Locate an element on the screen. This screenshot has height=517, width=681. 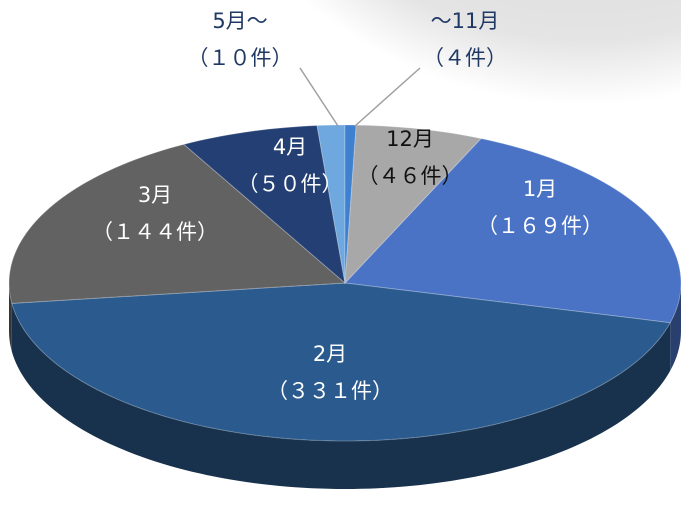
slice-label: 5月～ is located at coordinates (239, 21).